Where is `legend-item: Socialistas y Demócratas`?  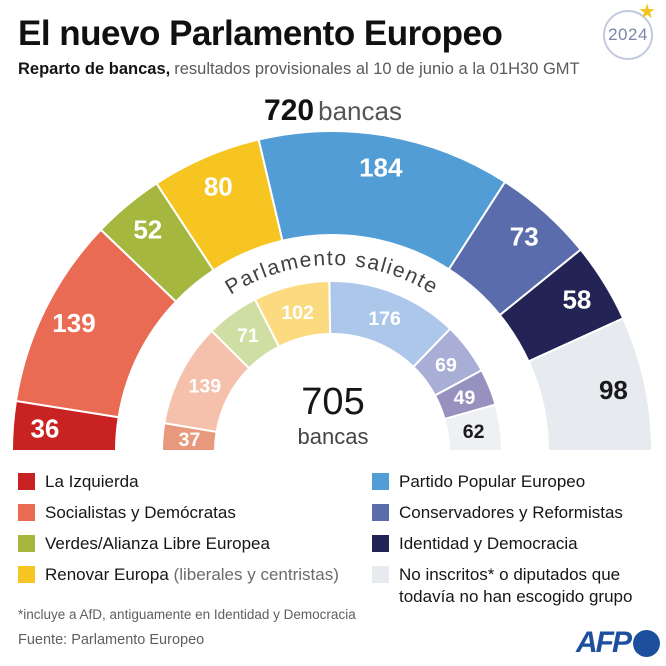 legend-item: Socialistas y Demócratas is located at coordinates (192, 513).